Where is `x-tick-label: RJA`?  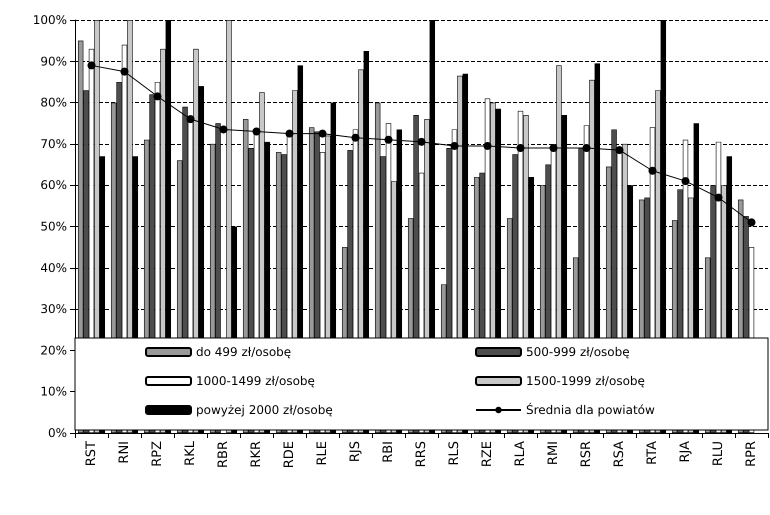 x-tick-label: RJA is located at coordinates (685, 451).